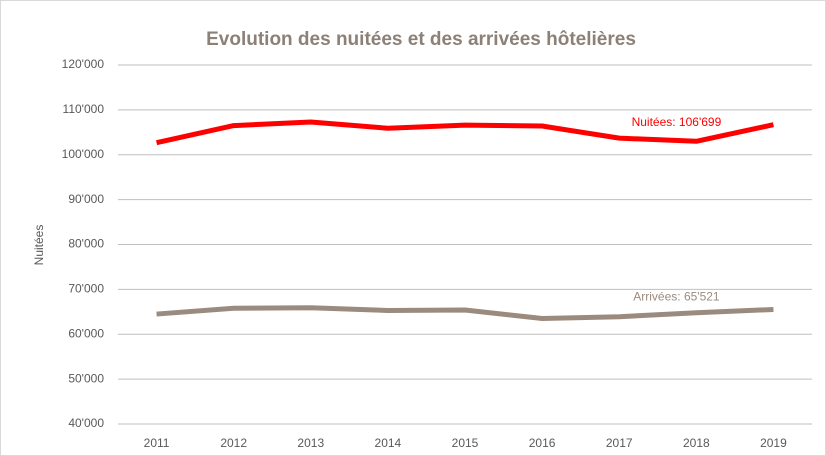  Describe the element at coordinates (676, 297) in the screenshot. I see `data-label: Arrivées: 65'521` at that location.